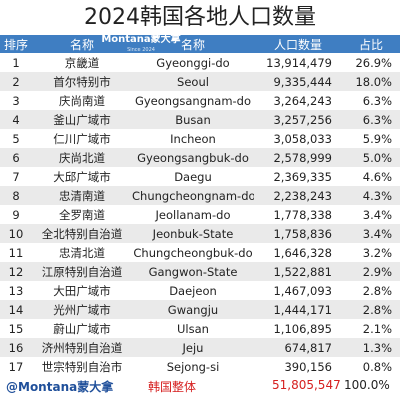  I want to click on brand-name: Montana蒙大拿, so click(141, 39).